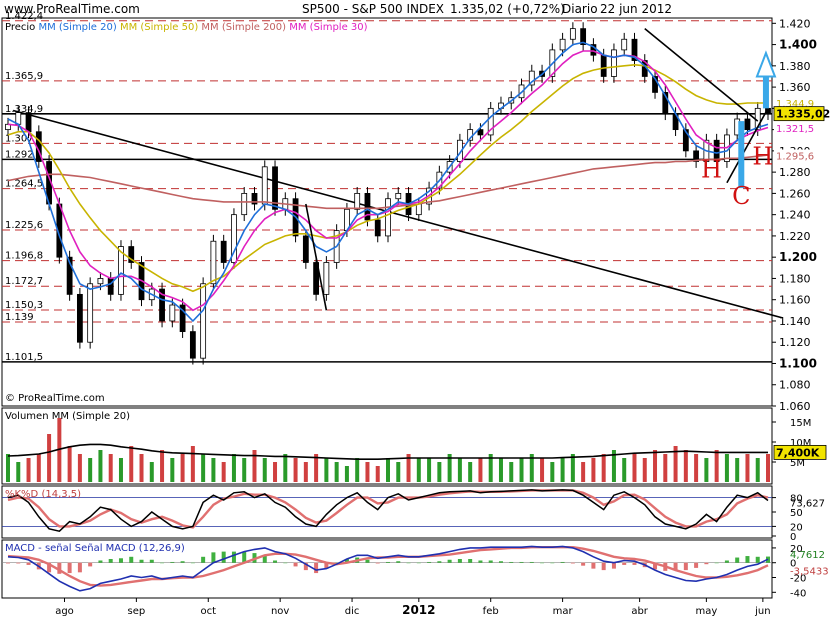  I want to click on right-label-bg, so click(797, 103).